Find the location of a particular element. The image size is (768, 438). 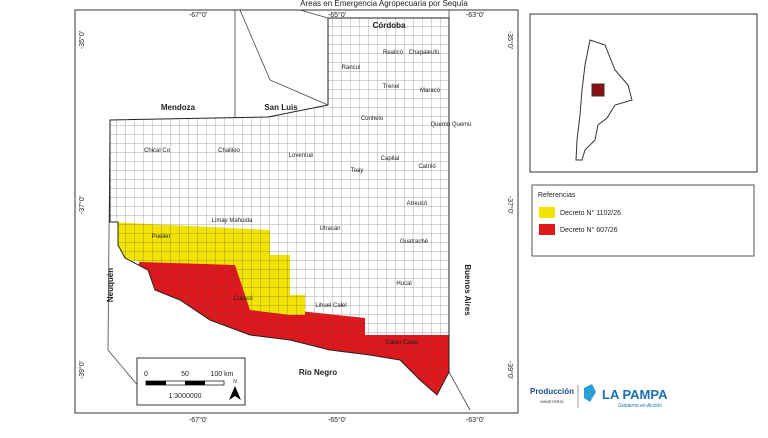

department-label: Catriló is located at coordinates (427, 167).